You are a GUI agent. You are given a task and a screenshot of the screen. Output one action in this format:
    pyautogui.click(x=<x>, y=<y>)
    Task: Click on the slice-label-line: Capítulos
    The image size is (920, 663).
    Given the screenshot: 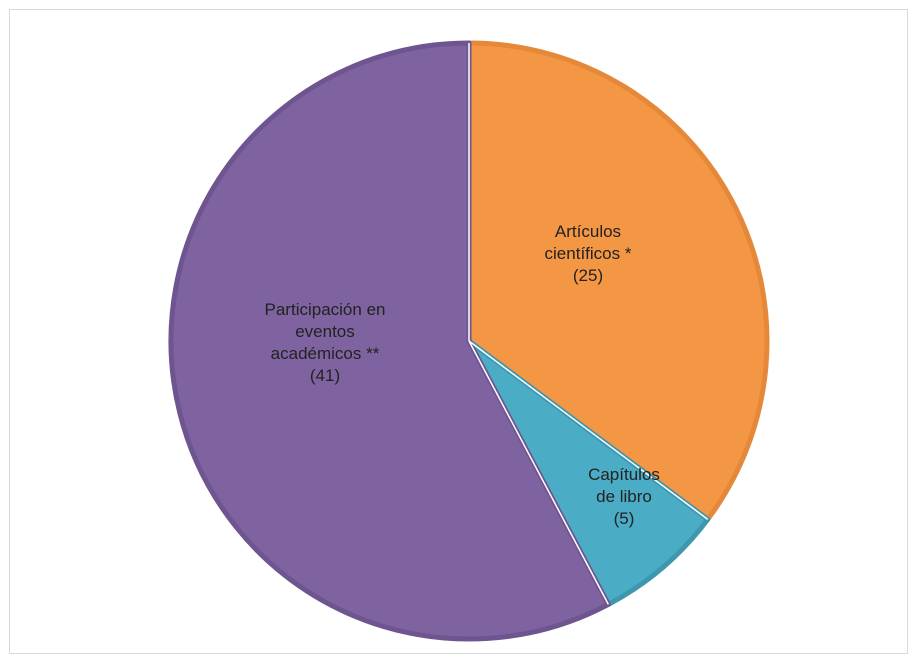 What is the action you would take?
    pyautogui.click(x=624, y=474)
    